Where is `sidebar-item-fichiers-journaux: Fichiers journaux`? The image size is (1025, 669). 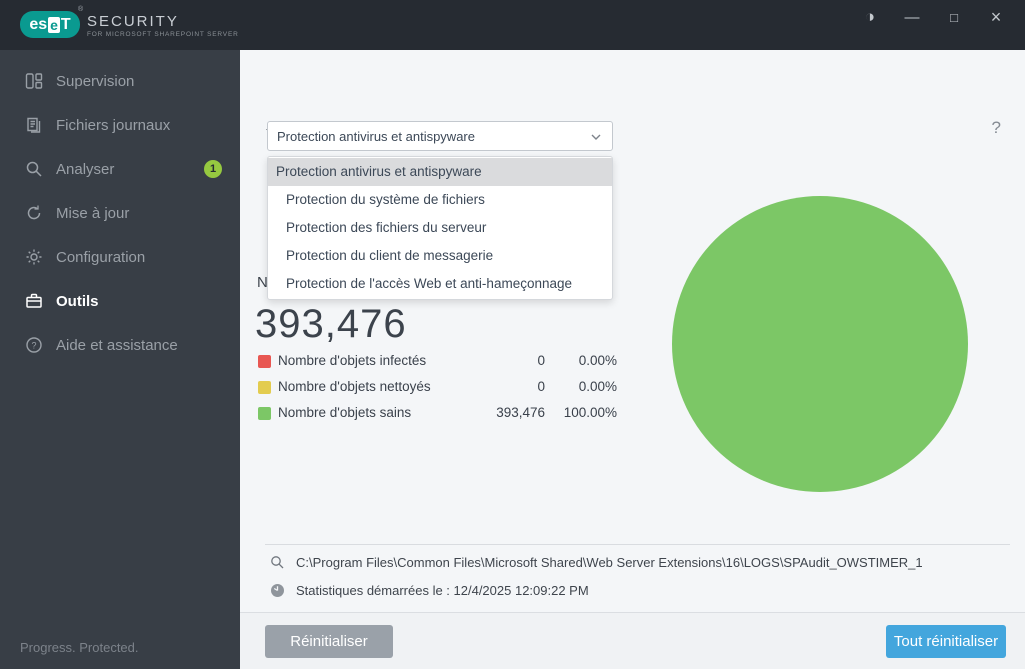 sidebar-item-fichiers-journaux: Fichiers journaux is located at coordinates (120, 125).